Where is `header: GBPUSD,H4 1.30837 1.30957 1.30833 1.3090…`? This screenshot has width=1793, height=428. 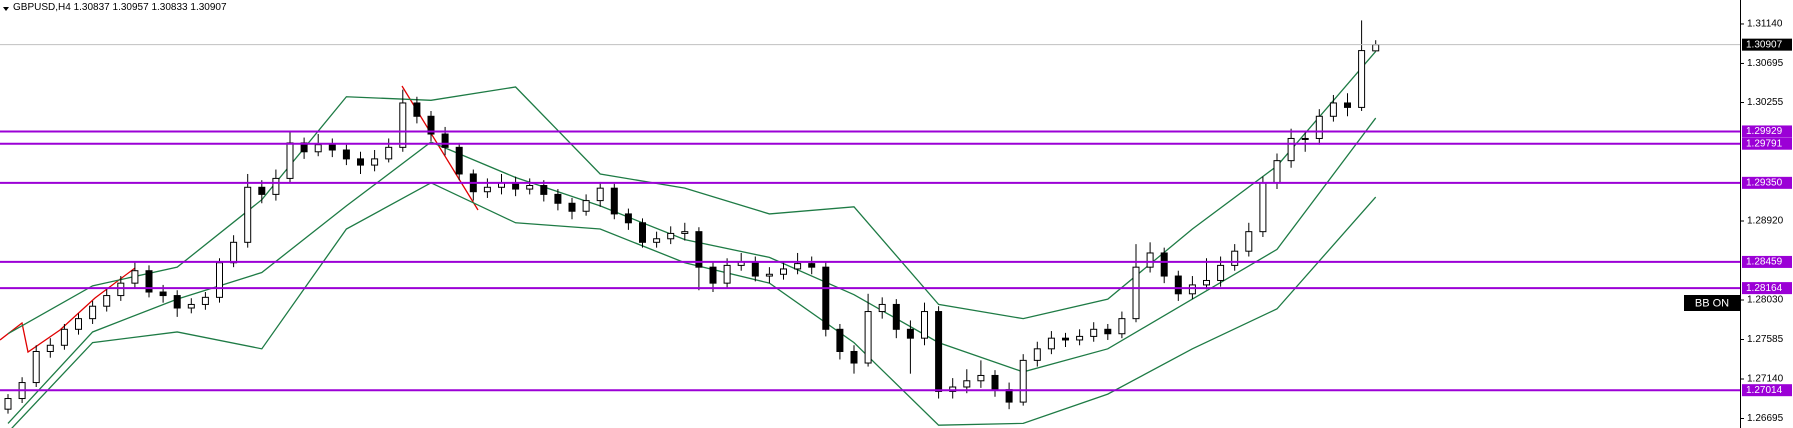 header: GBPUSD,H4 1.30837 1.30957 1.30833 1.3090… is located at coordinates (120, 7).